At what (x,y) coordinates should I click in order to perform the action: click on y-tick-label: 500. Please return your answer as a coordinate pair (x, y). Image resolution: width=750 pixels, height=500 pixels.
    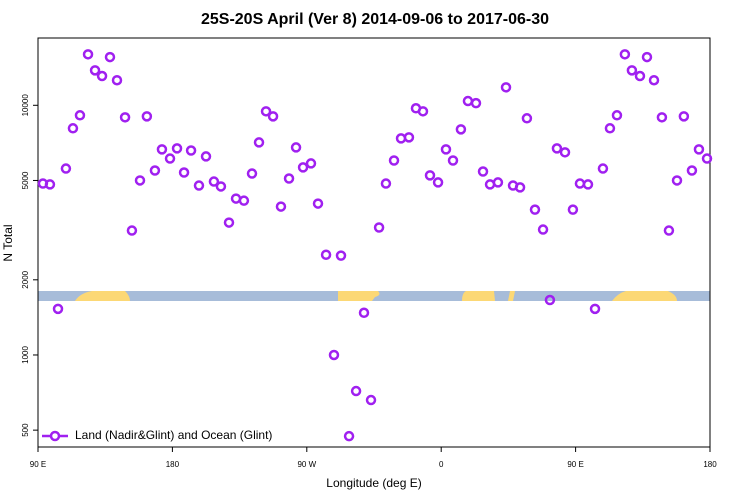
    Looking at the image, I should click on (25, 430).